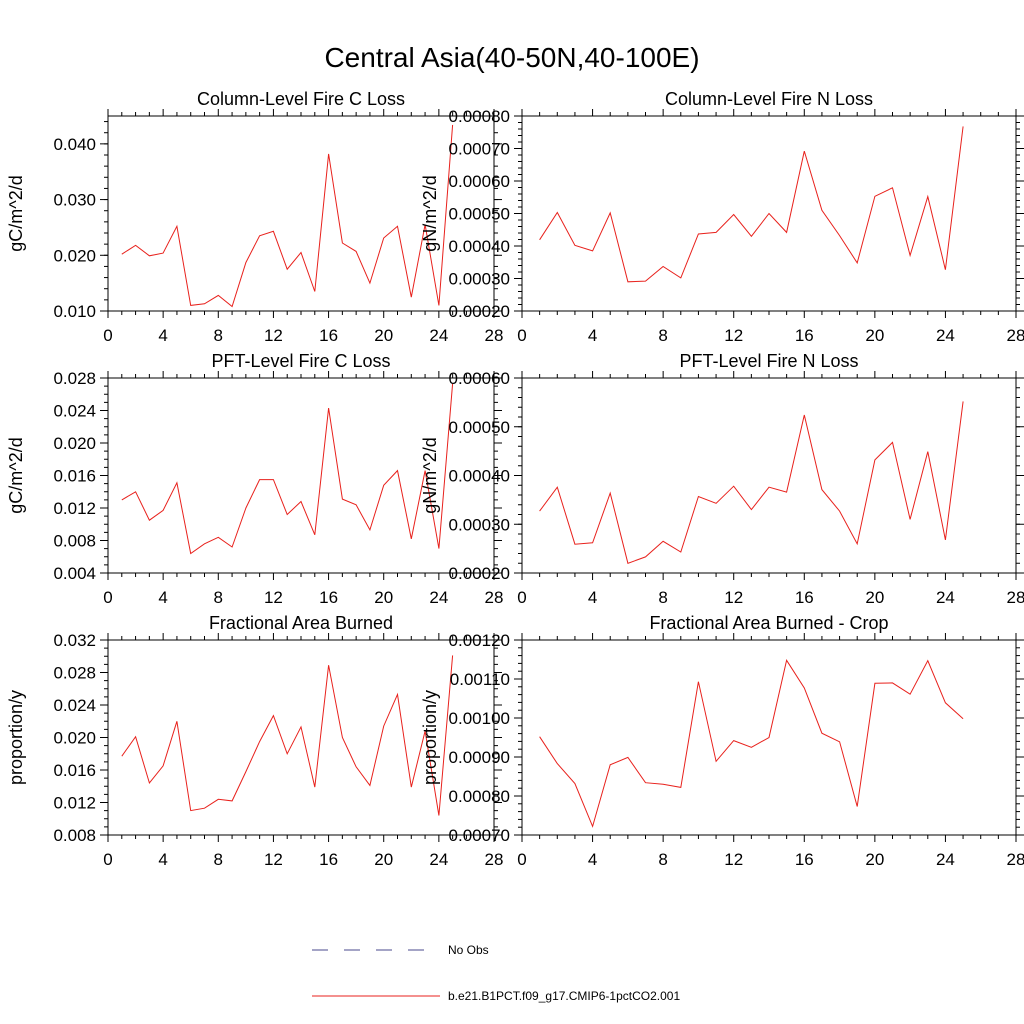 Image resolution: width=1024 pixels, height=1024 pixels. I want to click on y-tick-label: 0.00120, so click(479, 640).